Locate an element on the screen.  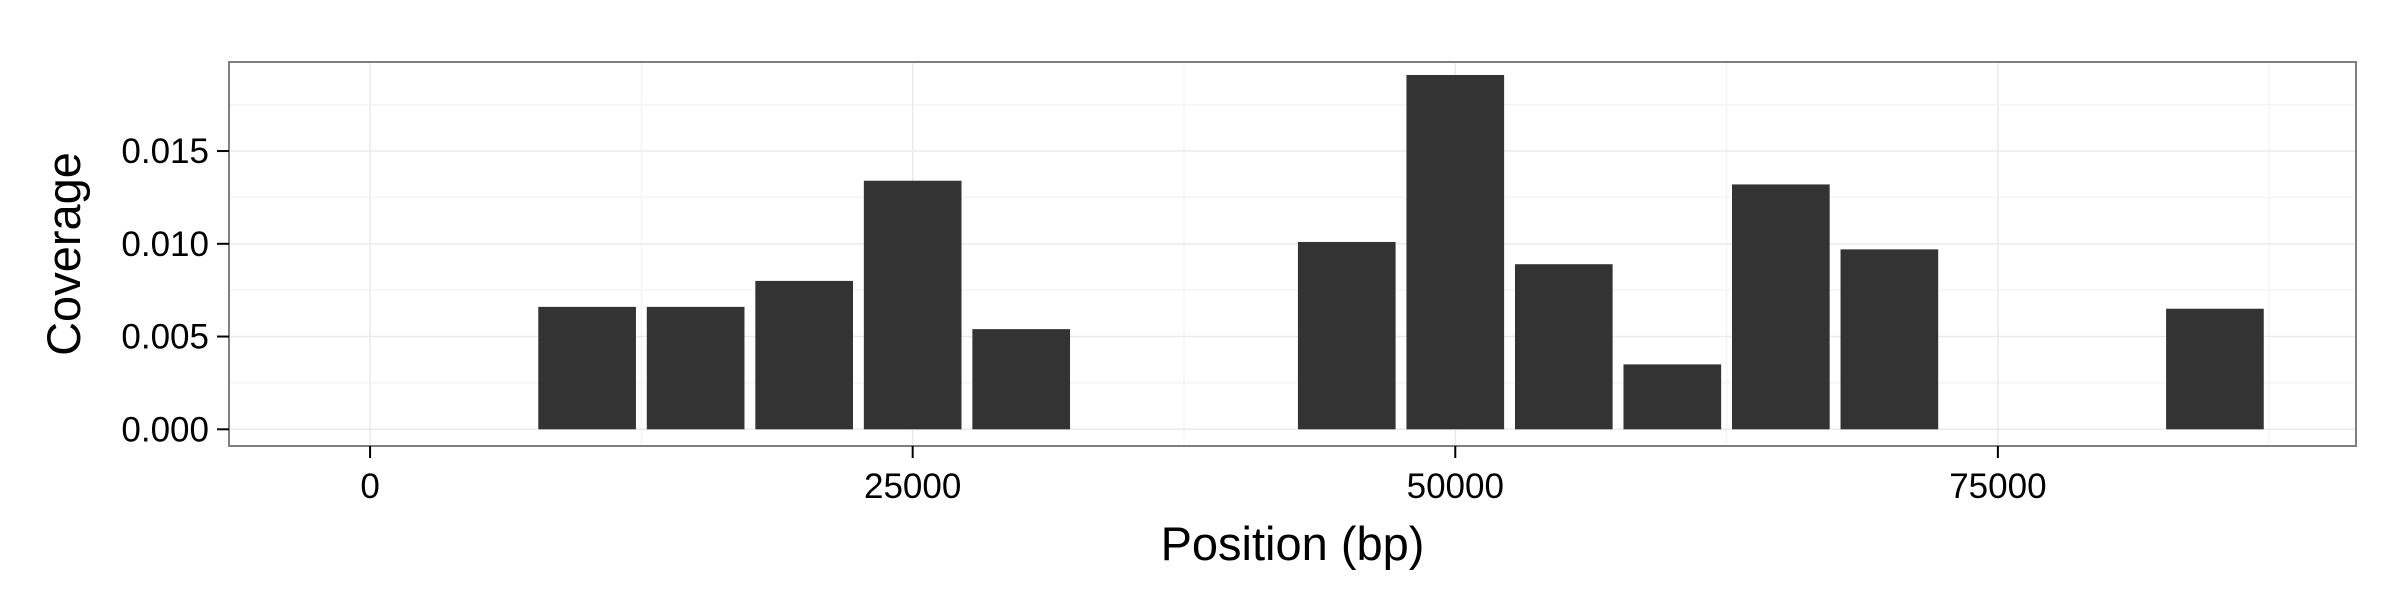
x-axis-title: Position (bp) is located at coordinates (1293, 543).